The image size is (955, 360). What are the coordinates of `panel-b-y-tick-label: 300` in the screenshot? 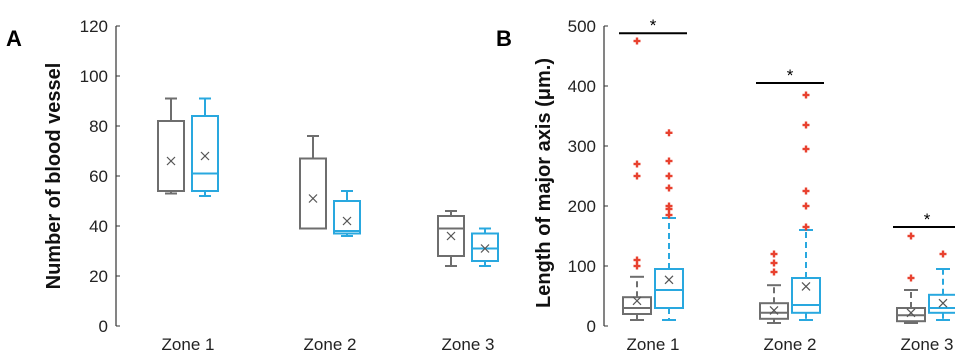 It's located at (582, 146).